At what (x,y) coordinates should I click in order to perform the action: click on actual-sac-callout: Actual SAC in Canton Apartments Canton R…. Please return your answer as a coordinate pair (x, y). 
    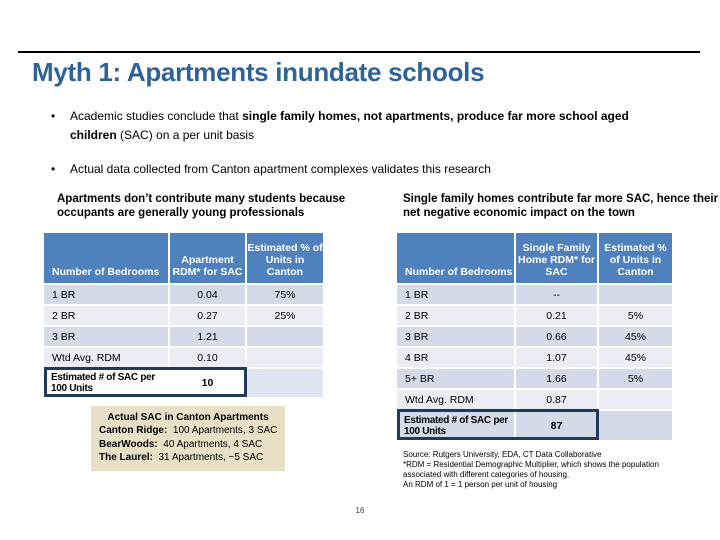
    Looking at the image, I should click on (188, 438).